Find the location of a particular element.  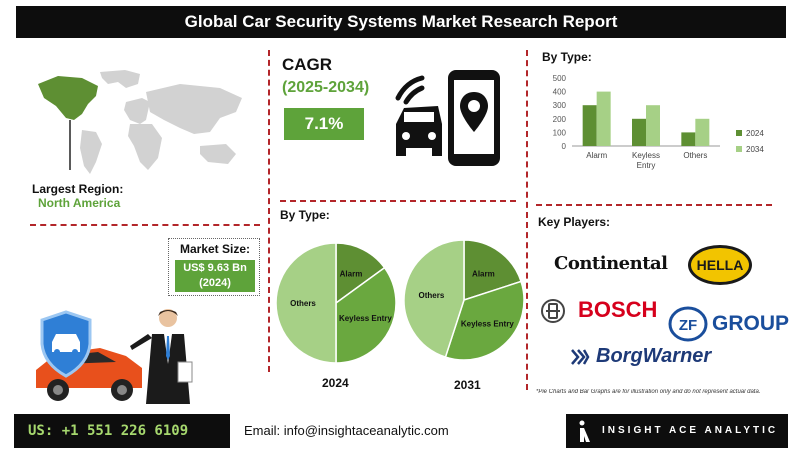

pie-section-title: By Type: is located at coordinates (305, 215).